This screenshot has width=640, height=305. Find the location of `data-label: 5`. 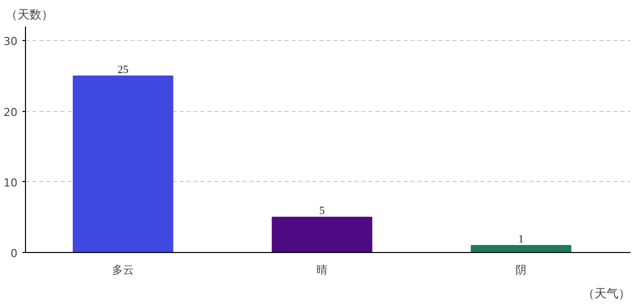

data-label: 5 is located at coordinates (322, 211).